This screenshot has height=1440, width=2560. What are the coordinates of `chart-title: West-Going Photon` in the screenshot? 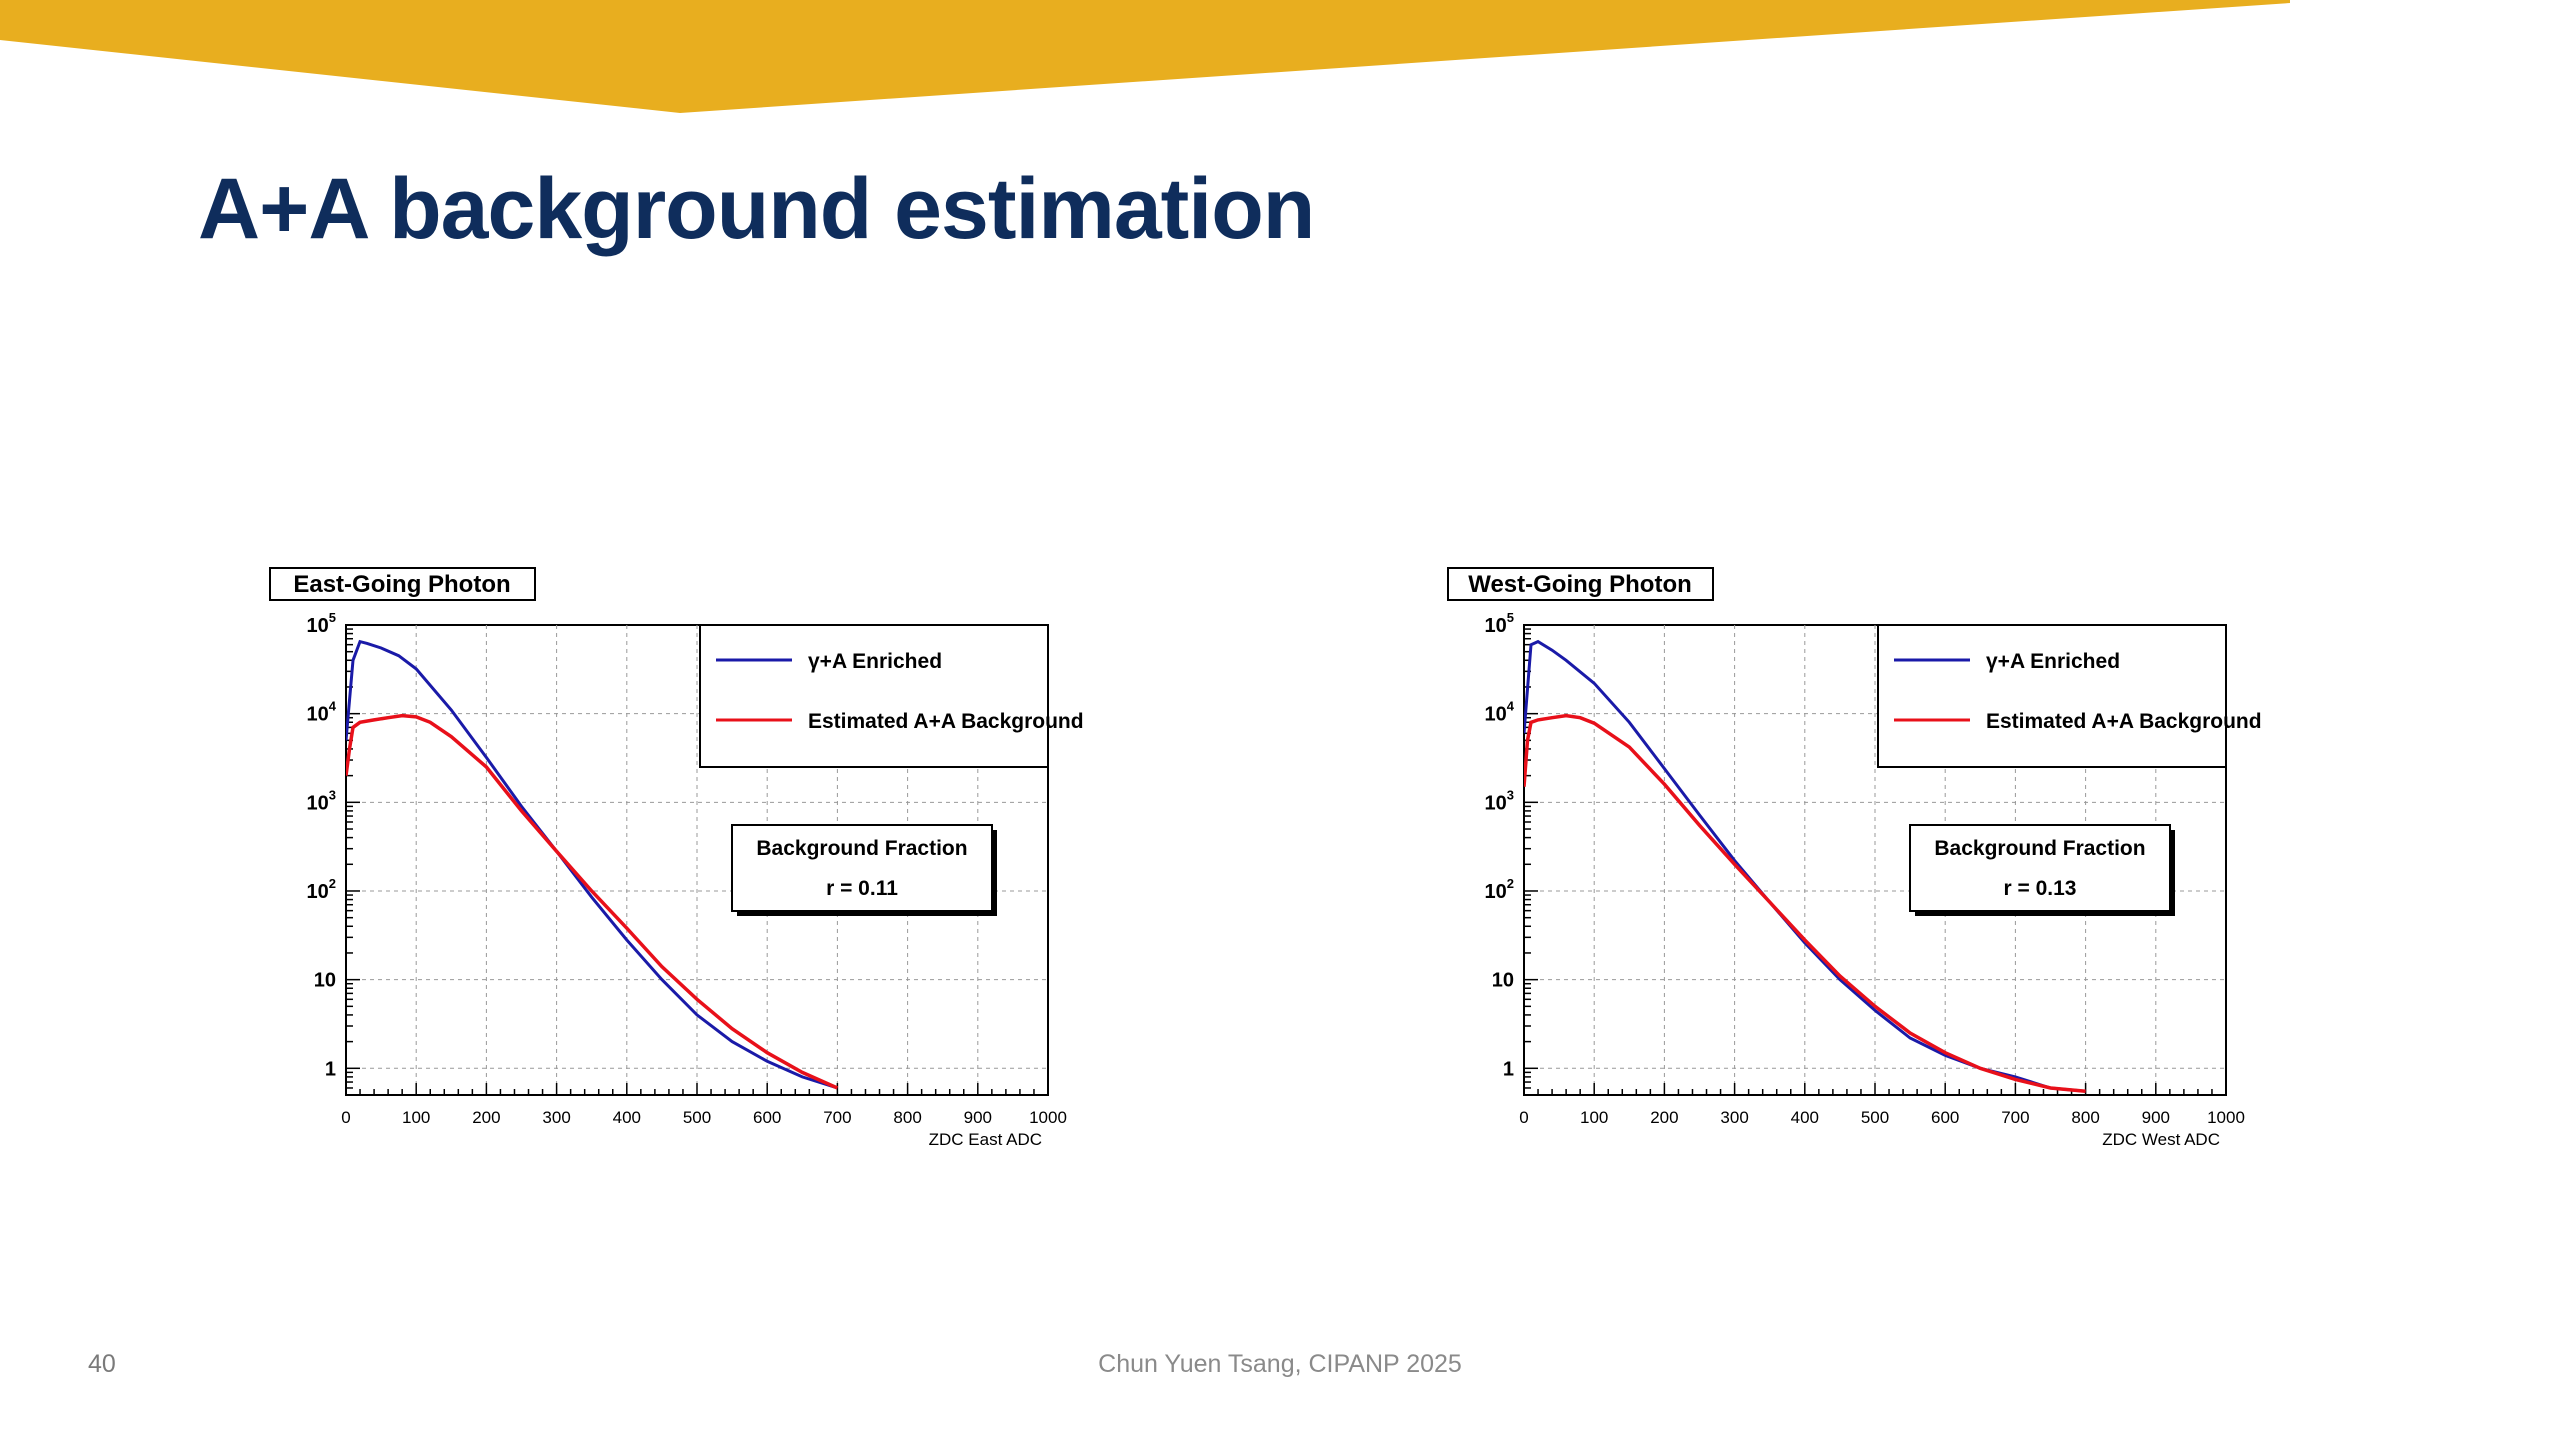 It's located at (1580, 584).